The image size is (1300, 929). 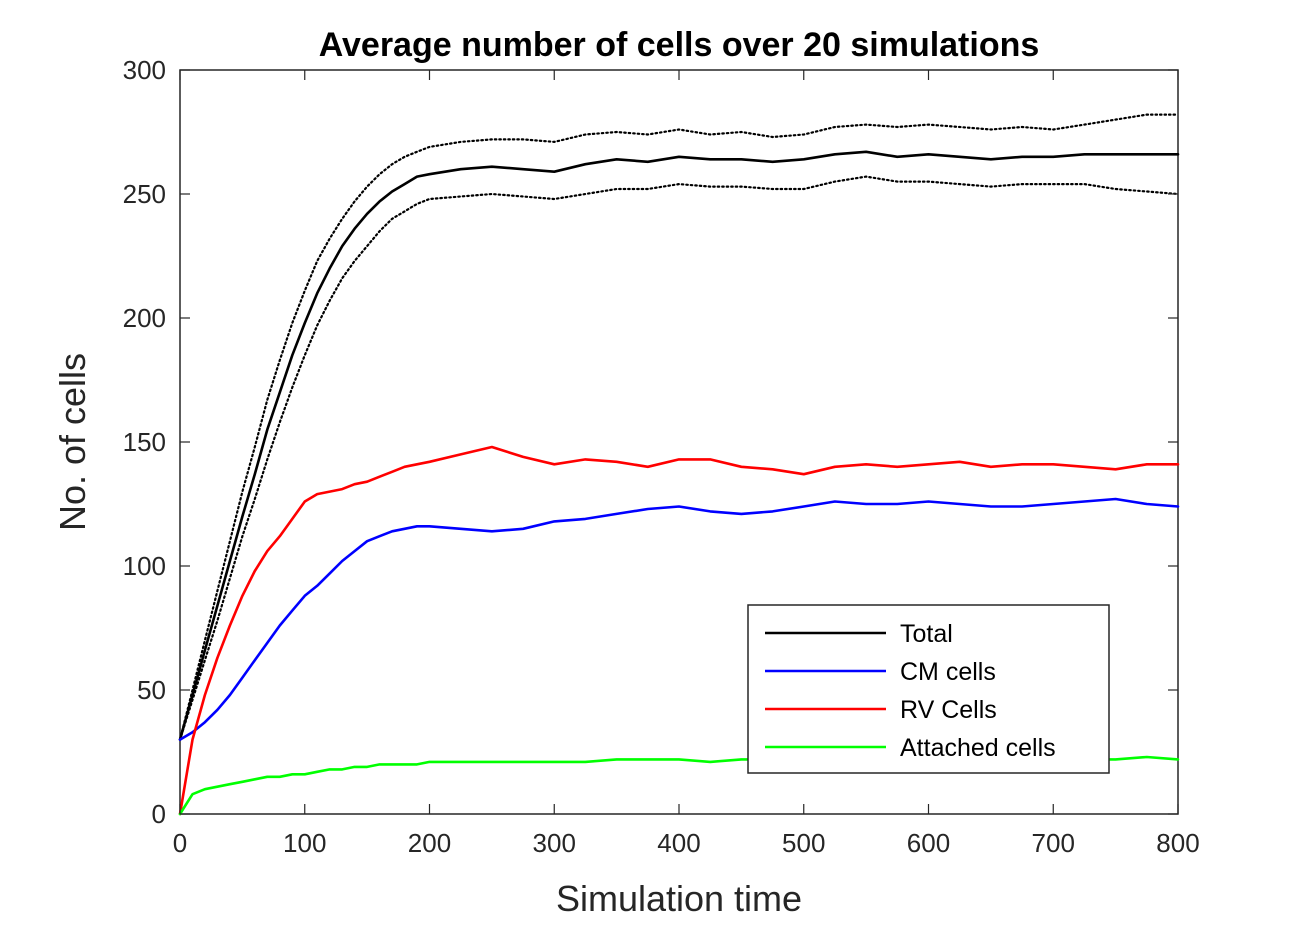 What do you see at coordinates (180, 843) in the screenshot?
I see `x-tick-label: 0` at bounding box center [180, 843].